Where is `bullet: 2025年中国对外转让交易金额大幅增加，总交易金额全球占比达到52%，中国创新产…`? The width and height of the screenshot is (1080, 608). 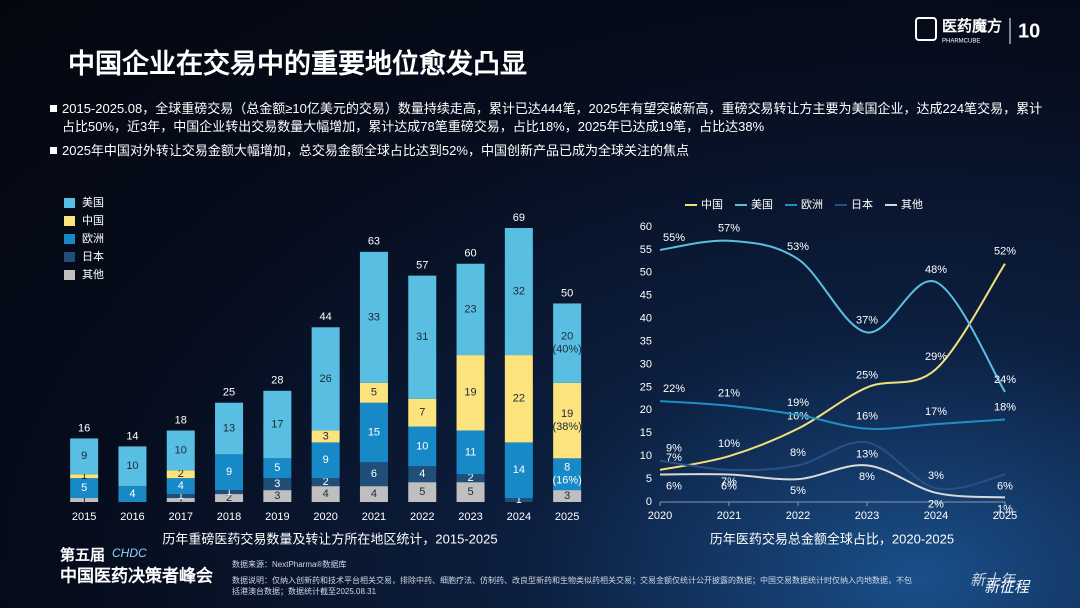
bullet: 2025年中国对外转让交易金额大幅增加，总交易金额全球占比达到52%，中国创新产… is located at coordinates (548, 151).